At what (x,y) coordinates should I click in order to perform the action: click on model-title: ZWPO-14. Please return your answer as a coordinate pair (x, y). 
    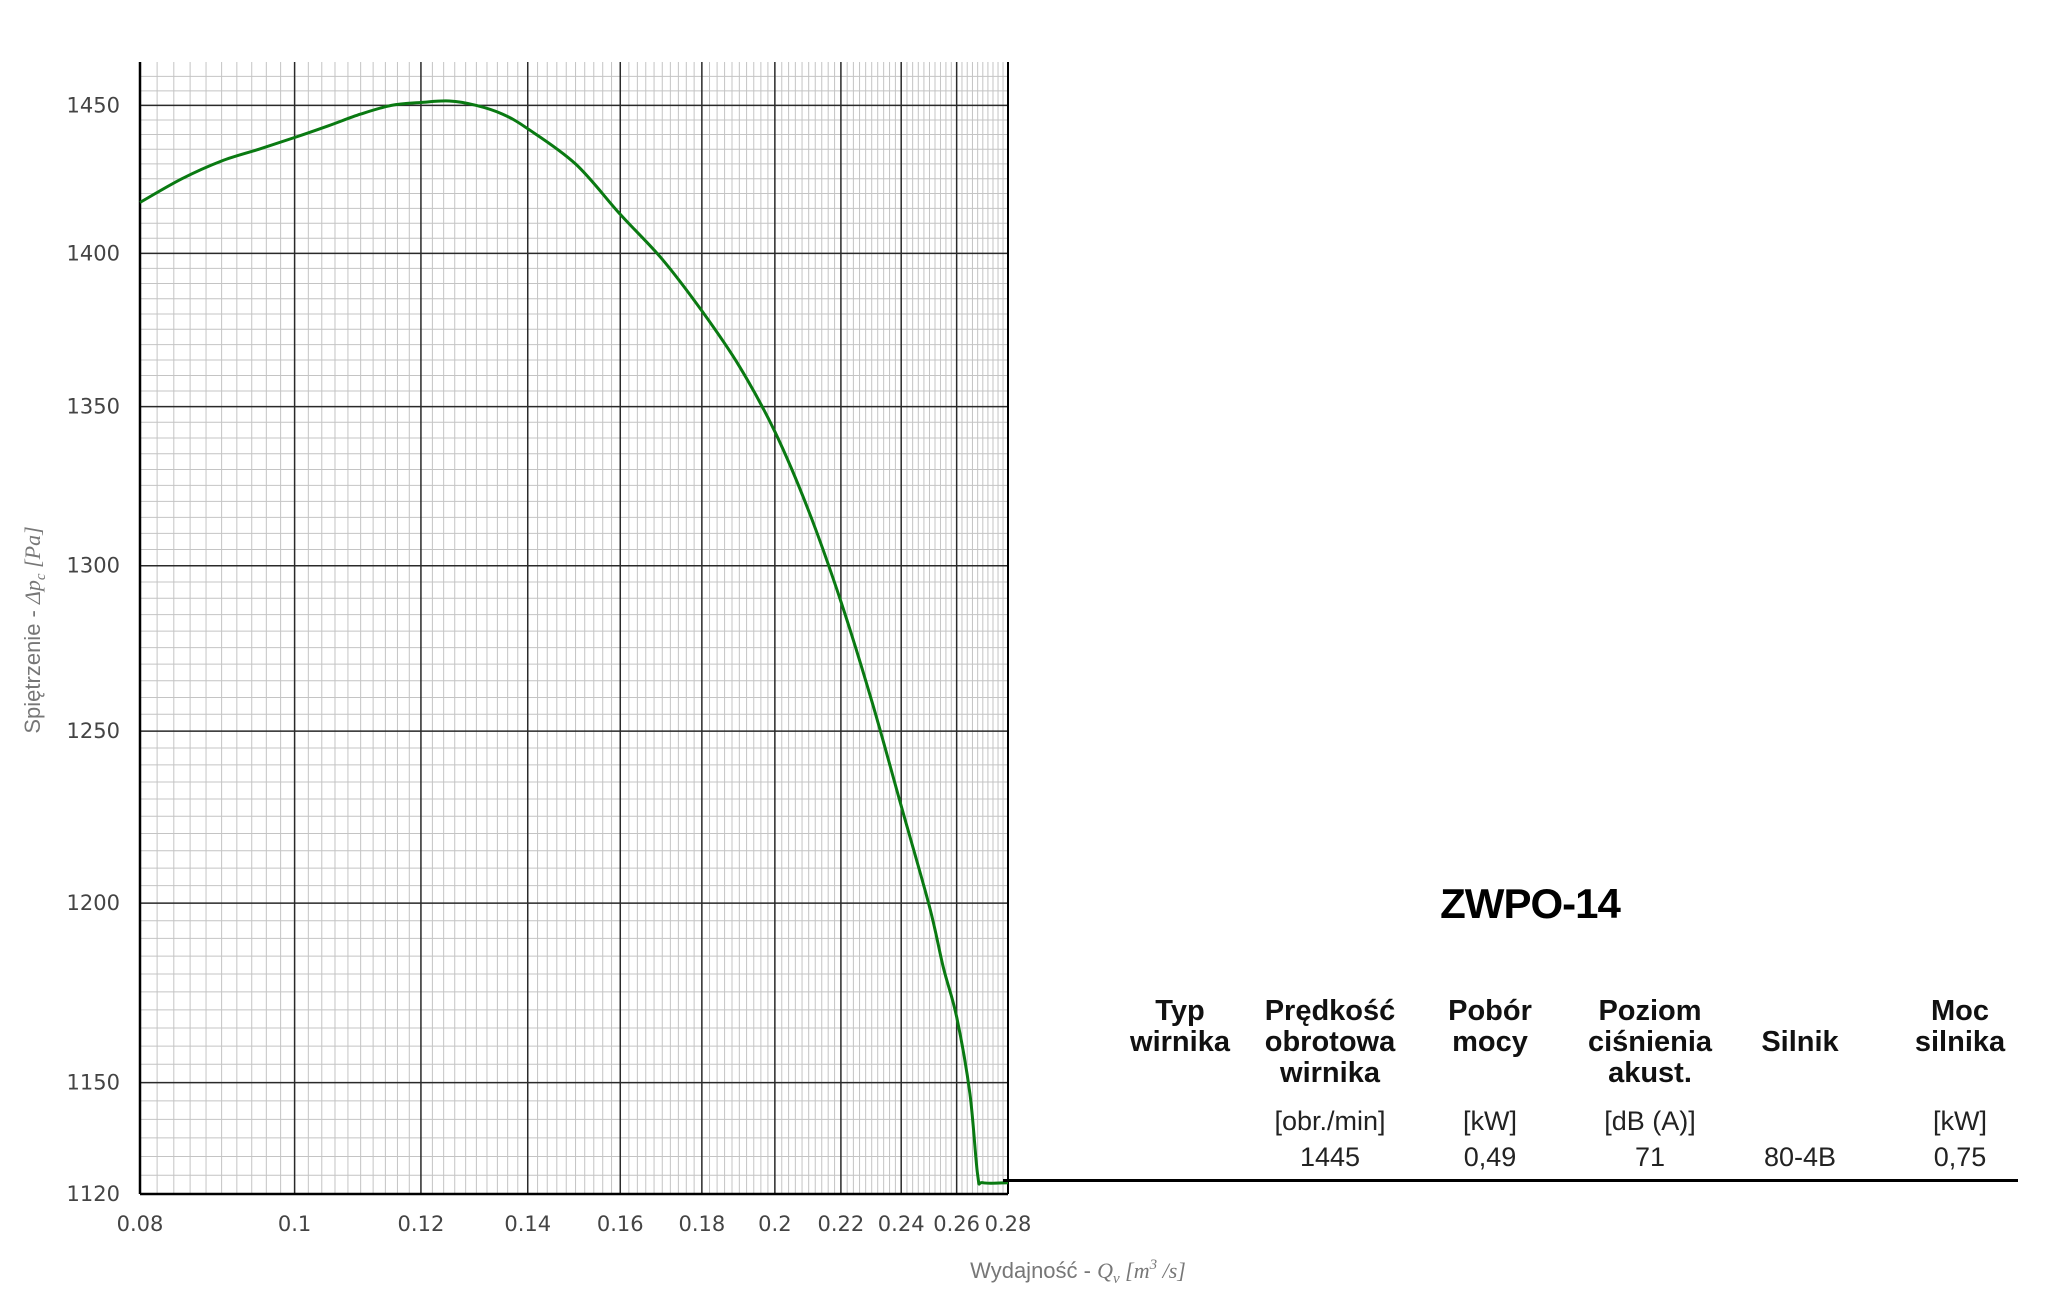
    Looking at the image, I should click on (1530, 903).